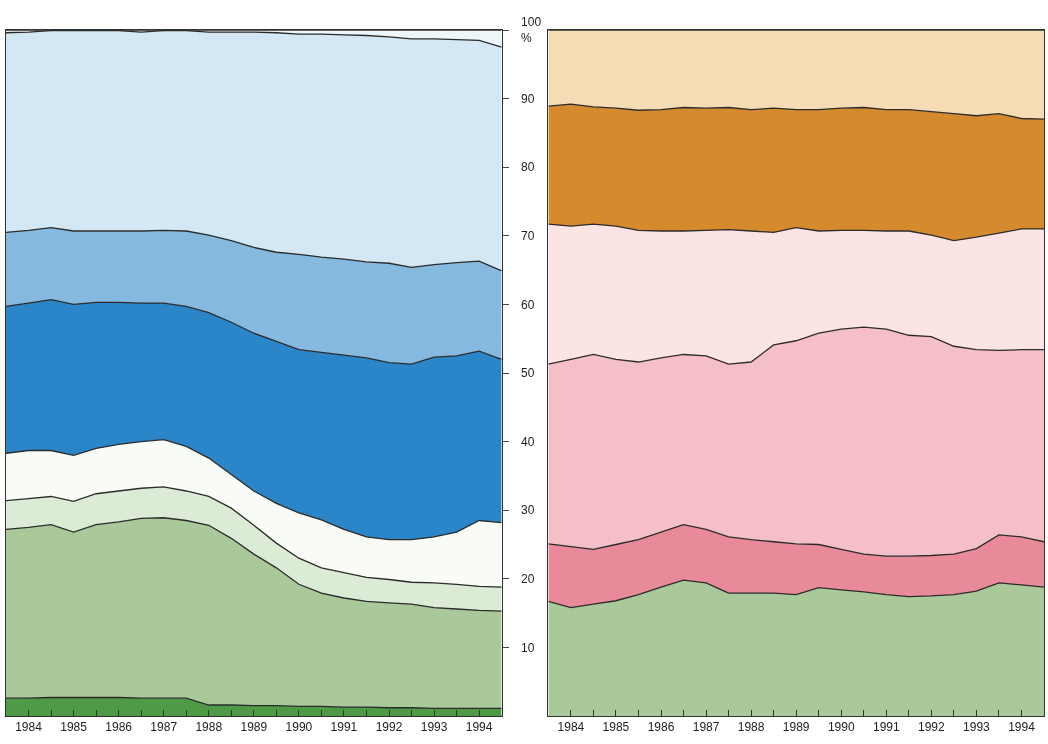 The image size is (1048, 744). What do you see at coordinates (528, 441) in the screenshot?
I see `y-tick-label: 40` at bounding box center [528, 441].